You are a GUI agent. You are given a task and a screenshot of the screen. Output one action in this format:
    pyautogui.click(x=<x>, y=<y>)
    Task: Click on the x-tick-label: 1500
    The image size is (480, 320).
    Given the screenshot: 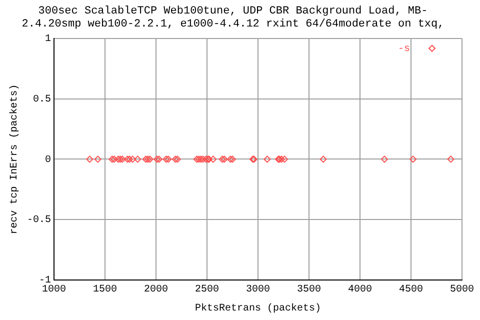 What is the action you would take?
    pyautogui.click(x=105, y=290)
    